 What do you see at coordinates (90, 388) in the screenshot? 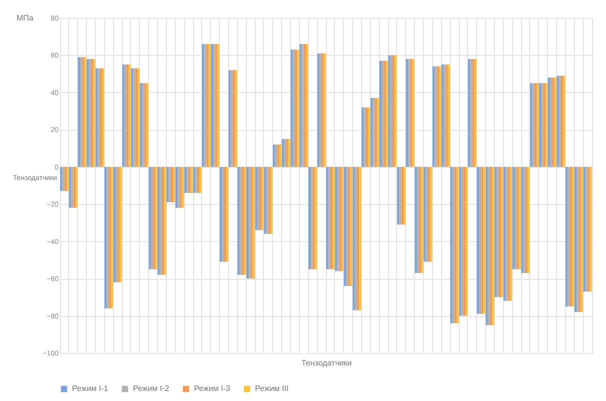
I see `legend-label: Режим I-1` at bounding box center [90, 388].